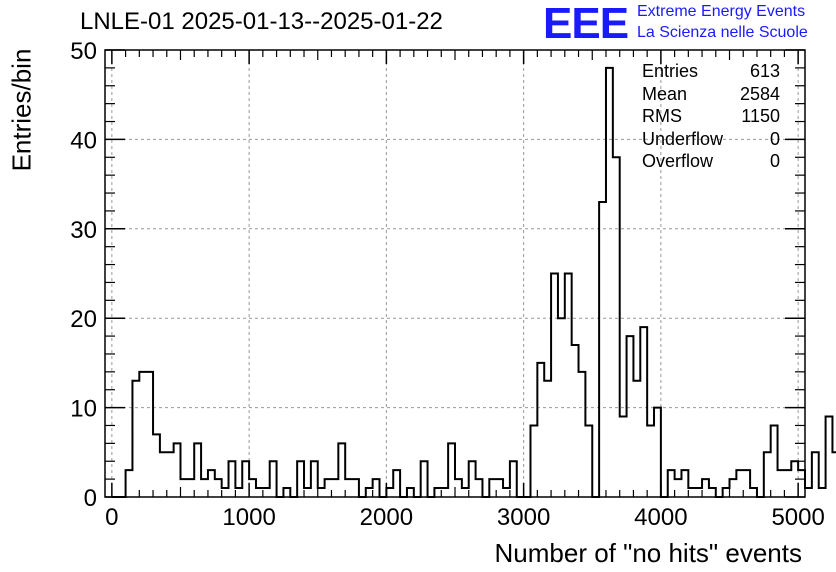 This screenshot has height=572, width=836. Describe the element at coordinates (111, 517) in the screenshot. I see `x-tick-label: 0` at that location.